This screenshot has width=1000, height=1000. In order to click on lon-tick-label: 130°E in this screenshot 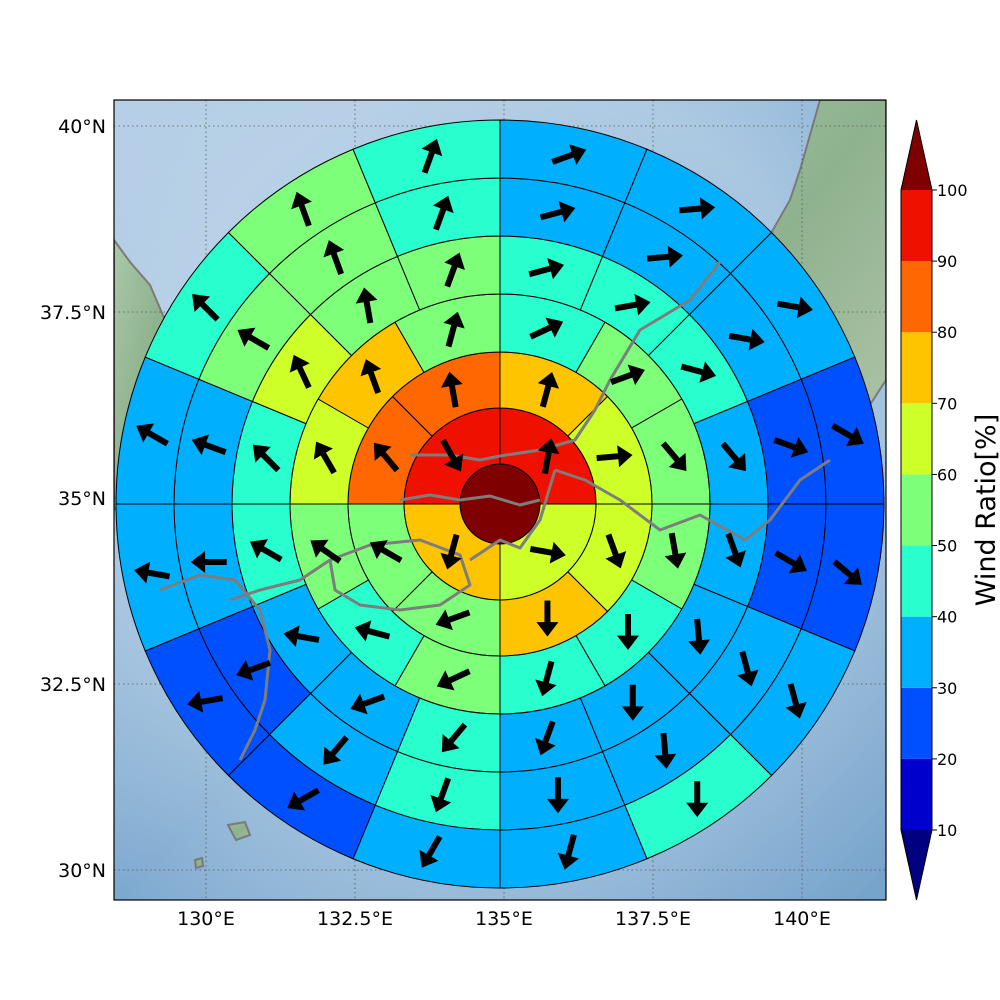, I will do `click(206, 919)`.